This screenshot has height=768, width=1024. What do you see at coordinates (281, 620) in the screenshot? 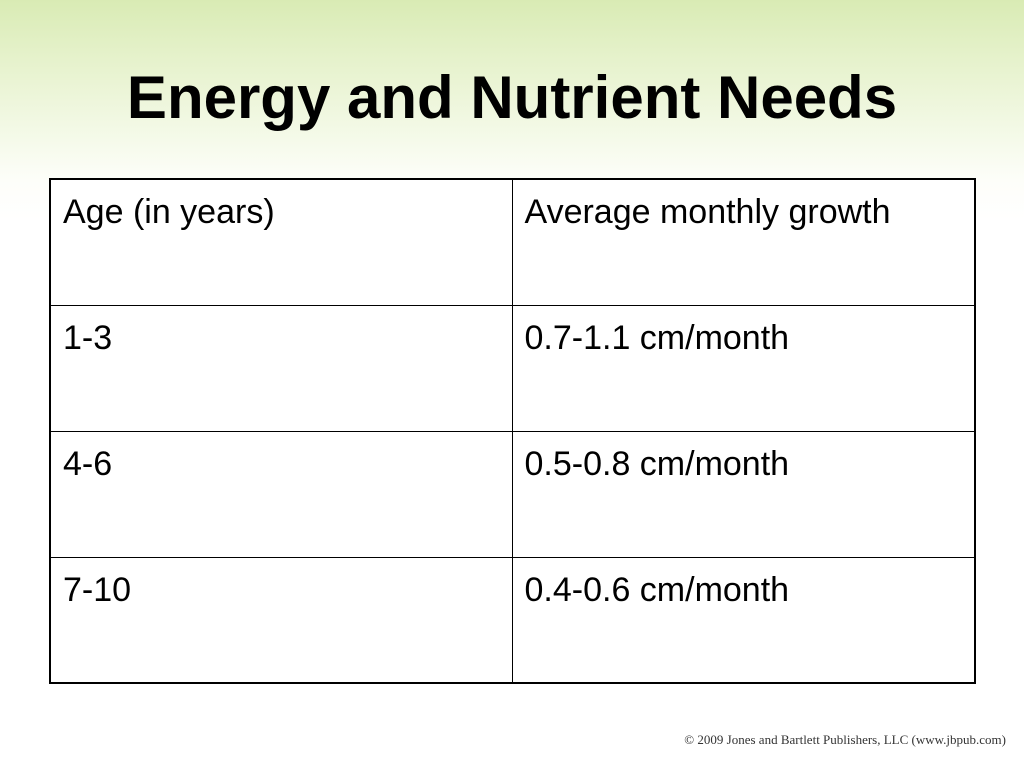
I see `table-cell-age: 7-10` at bounding box center [281, 620].